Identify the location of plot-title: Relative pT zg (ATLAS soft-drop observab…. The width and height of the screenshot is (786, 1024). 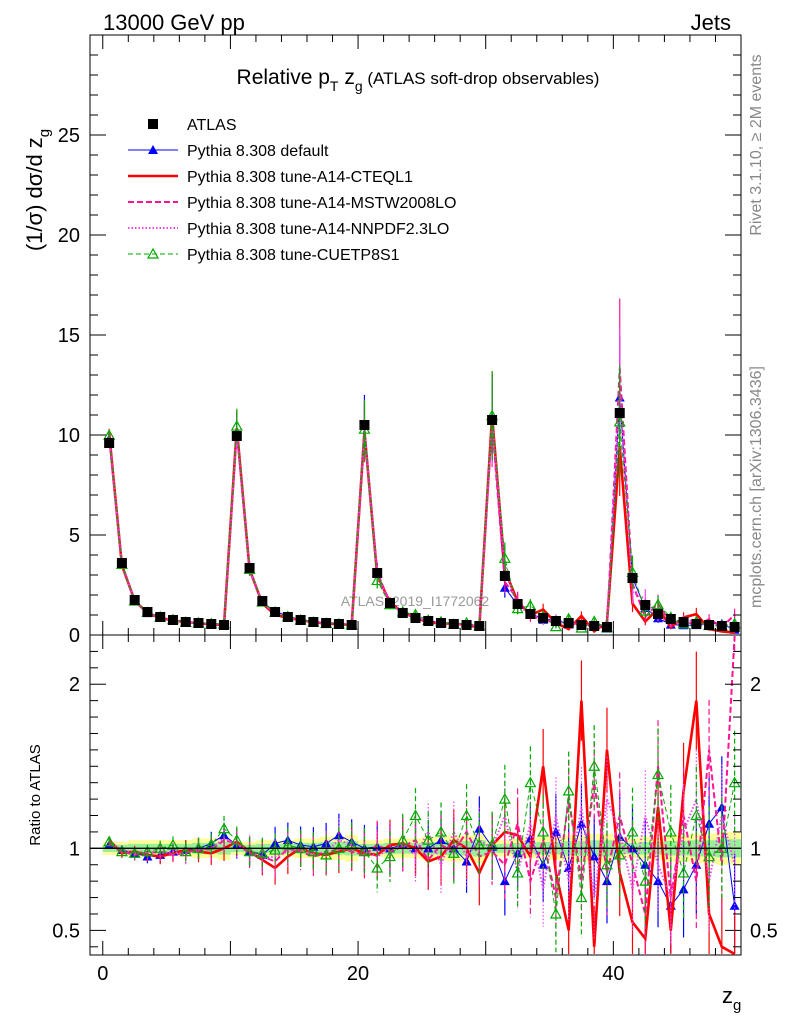
(418, 80).